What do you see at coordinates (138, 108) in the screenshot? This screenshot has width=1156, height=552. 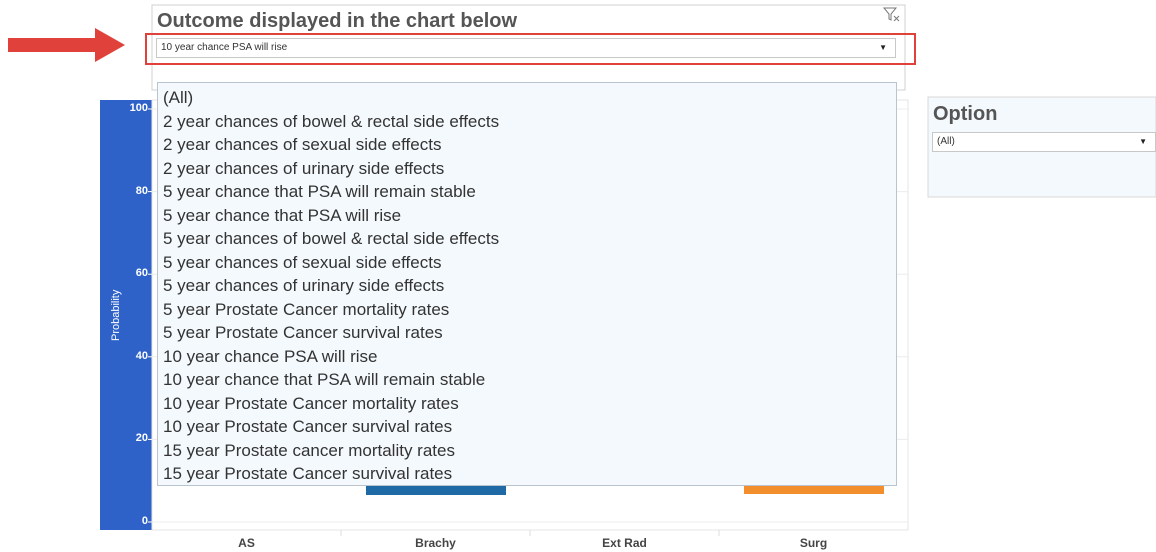 I see `y-tick-label: 100` at bounding box center [138, 108].